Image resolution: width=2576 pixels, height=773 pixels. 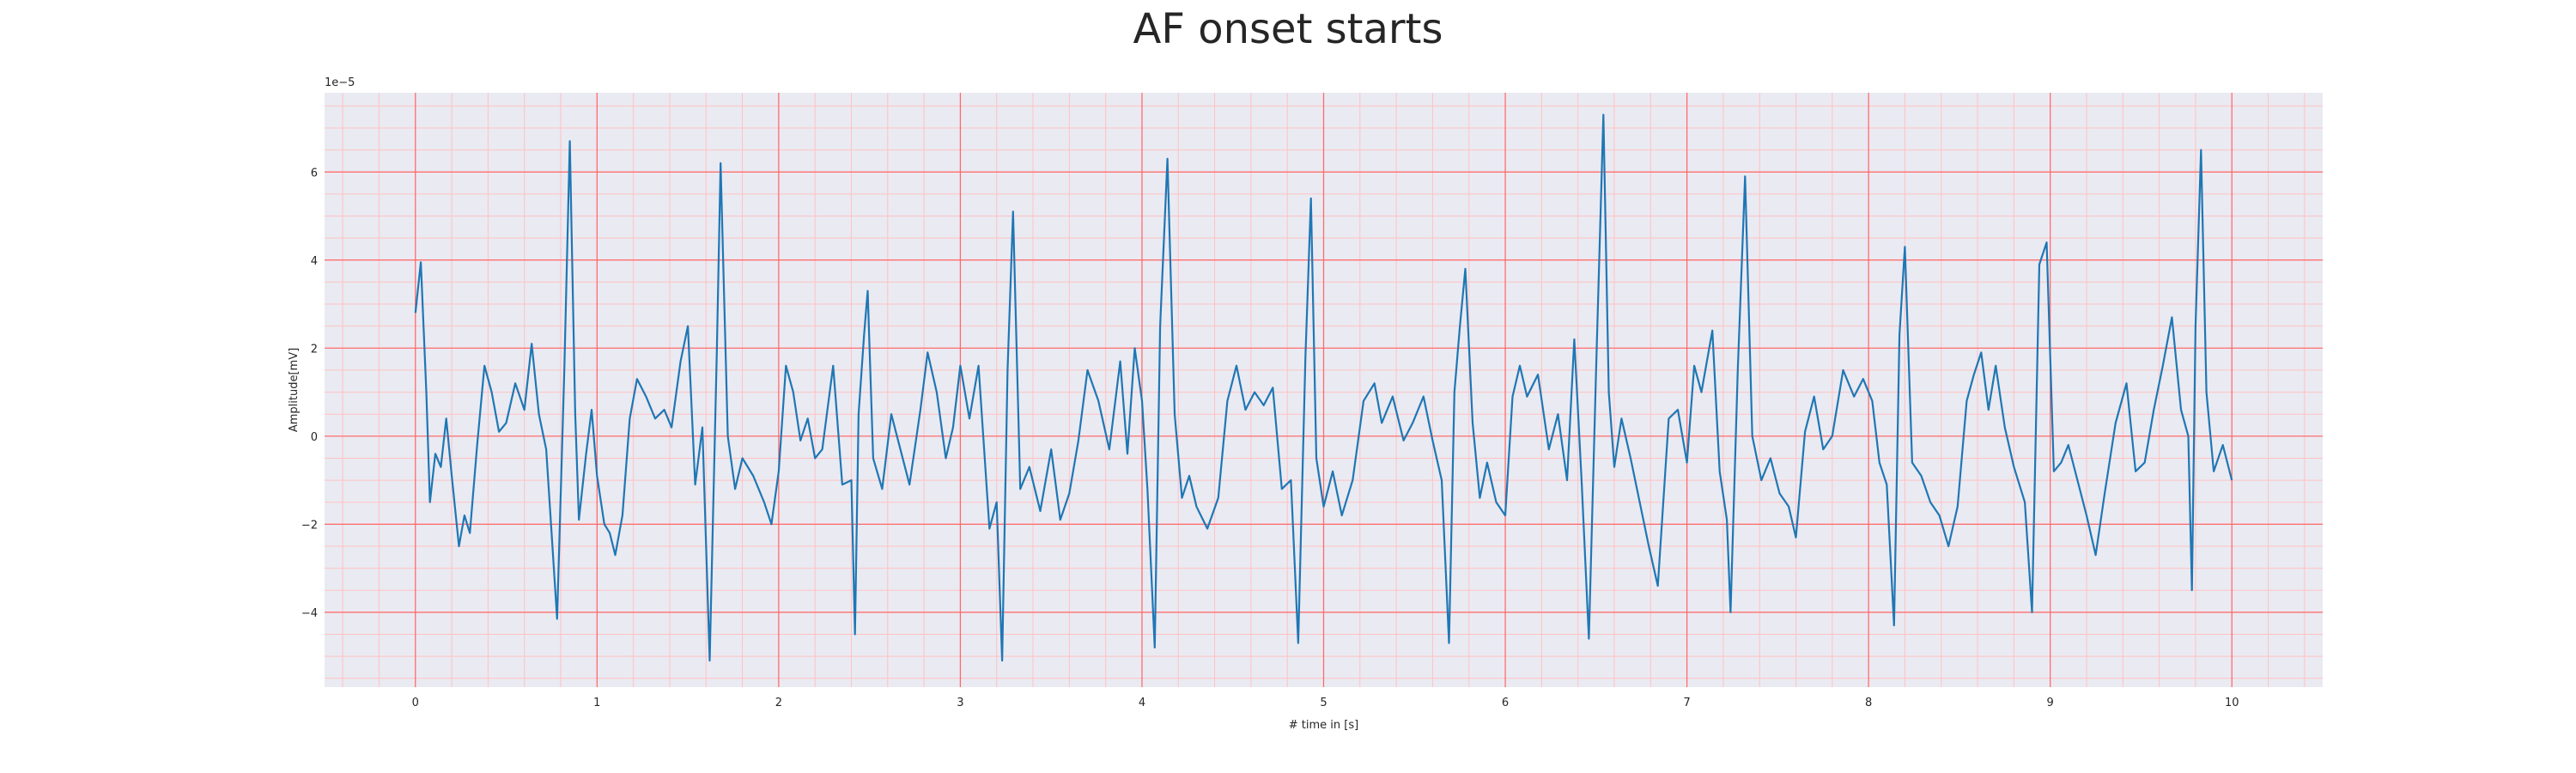 What do you see at coordinates (596, 703) in the screenshot?
I see `x-tick-label: 1` at bounding box center [596, 703].